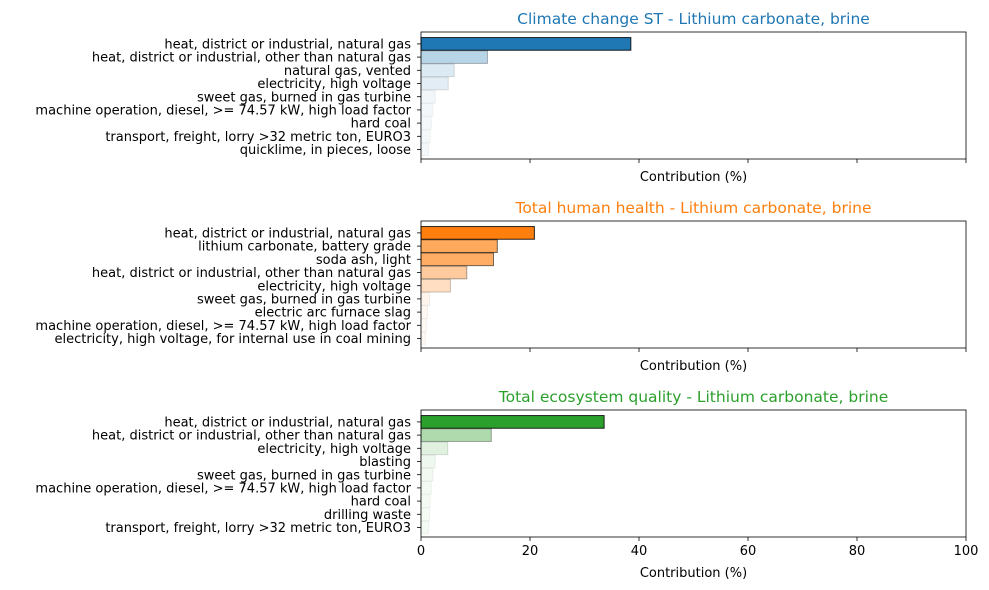 The height and width of the screenshot is (590, 989). What do you see at coordinates (966, 551) in the screenshot?
I see `x-tick-label: 100` at bounding box center [966, 551].